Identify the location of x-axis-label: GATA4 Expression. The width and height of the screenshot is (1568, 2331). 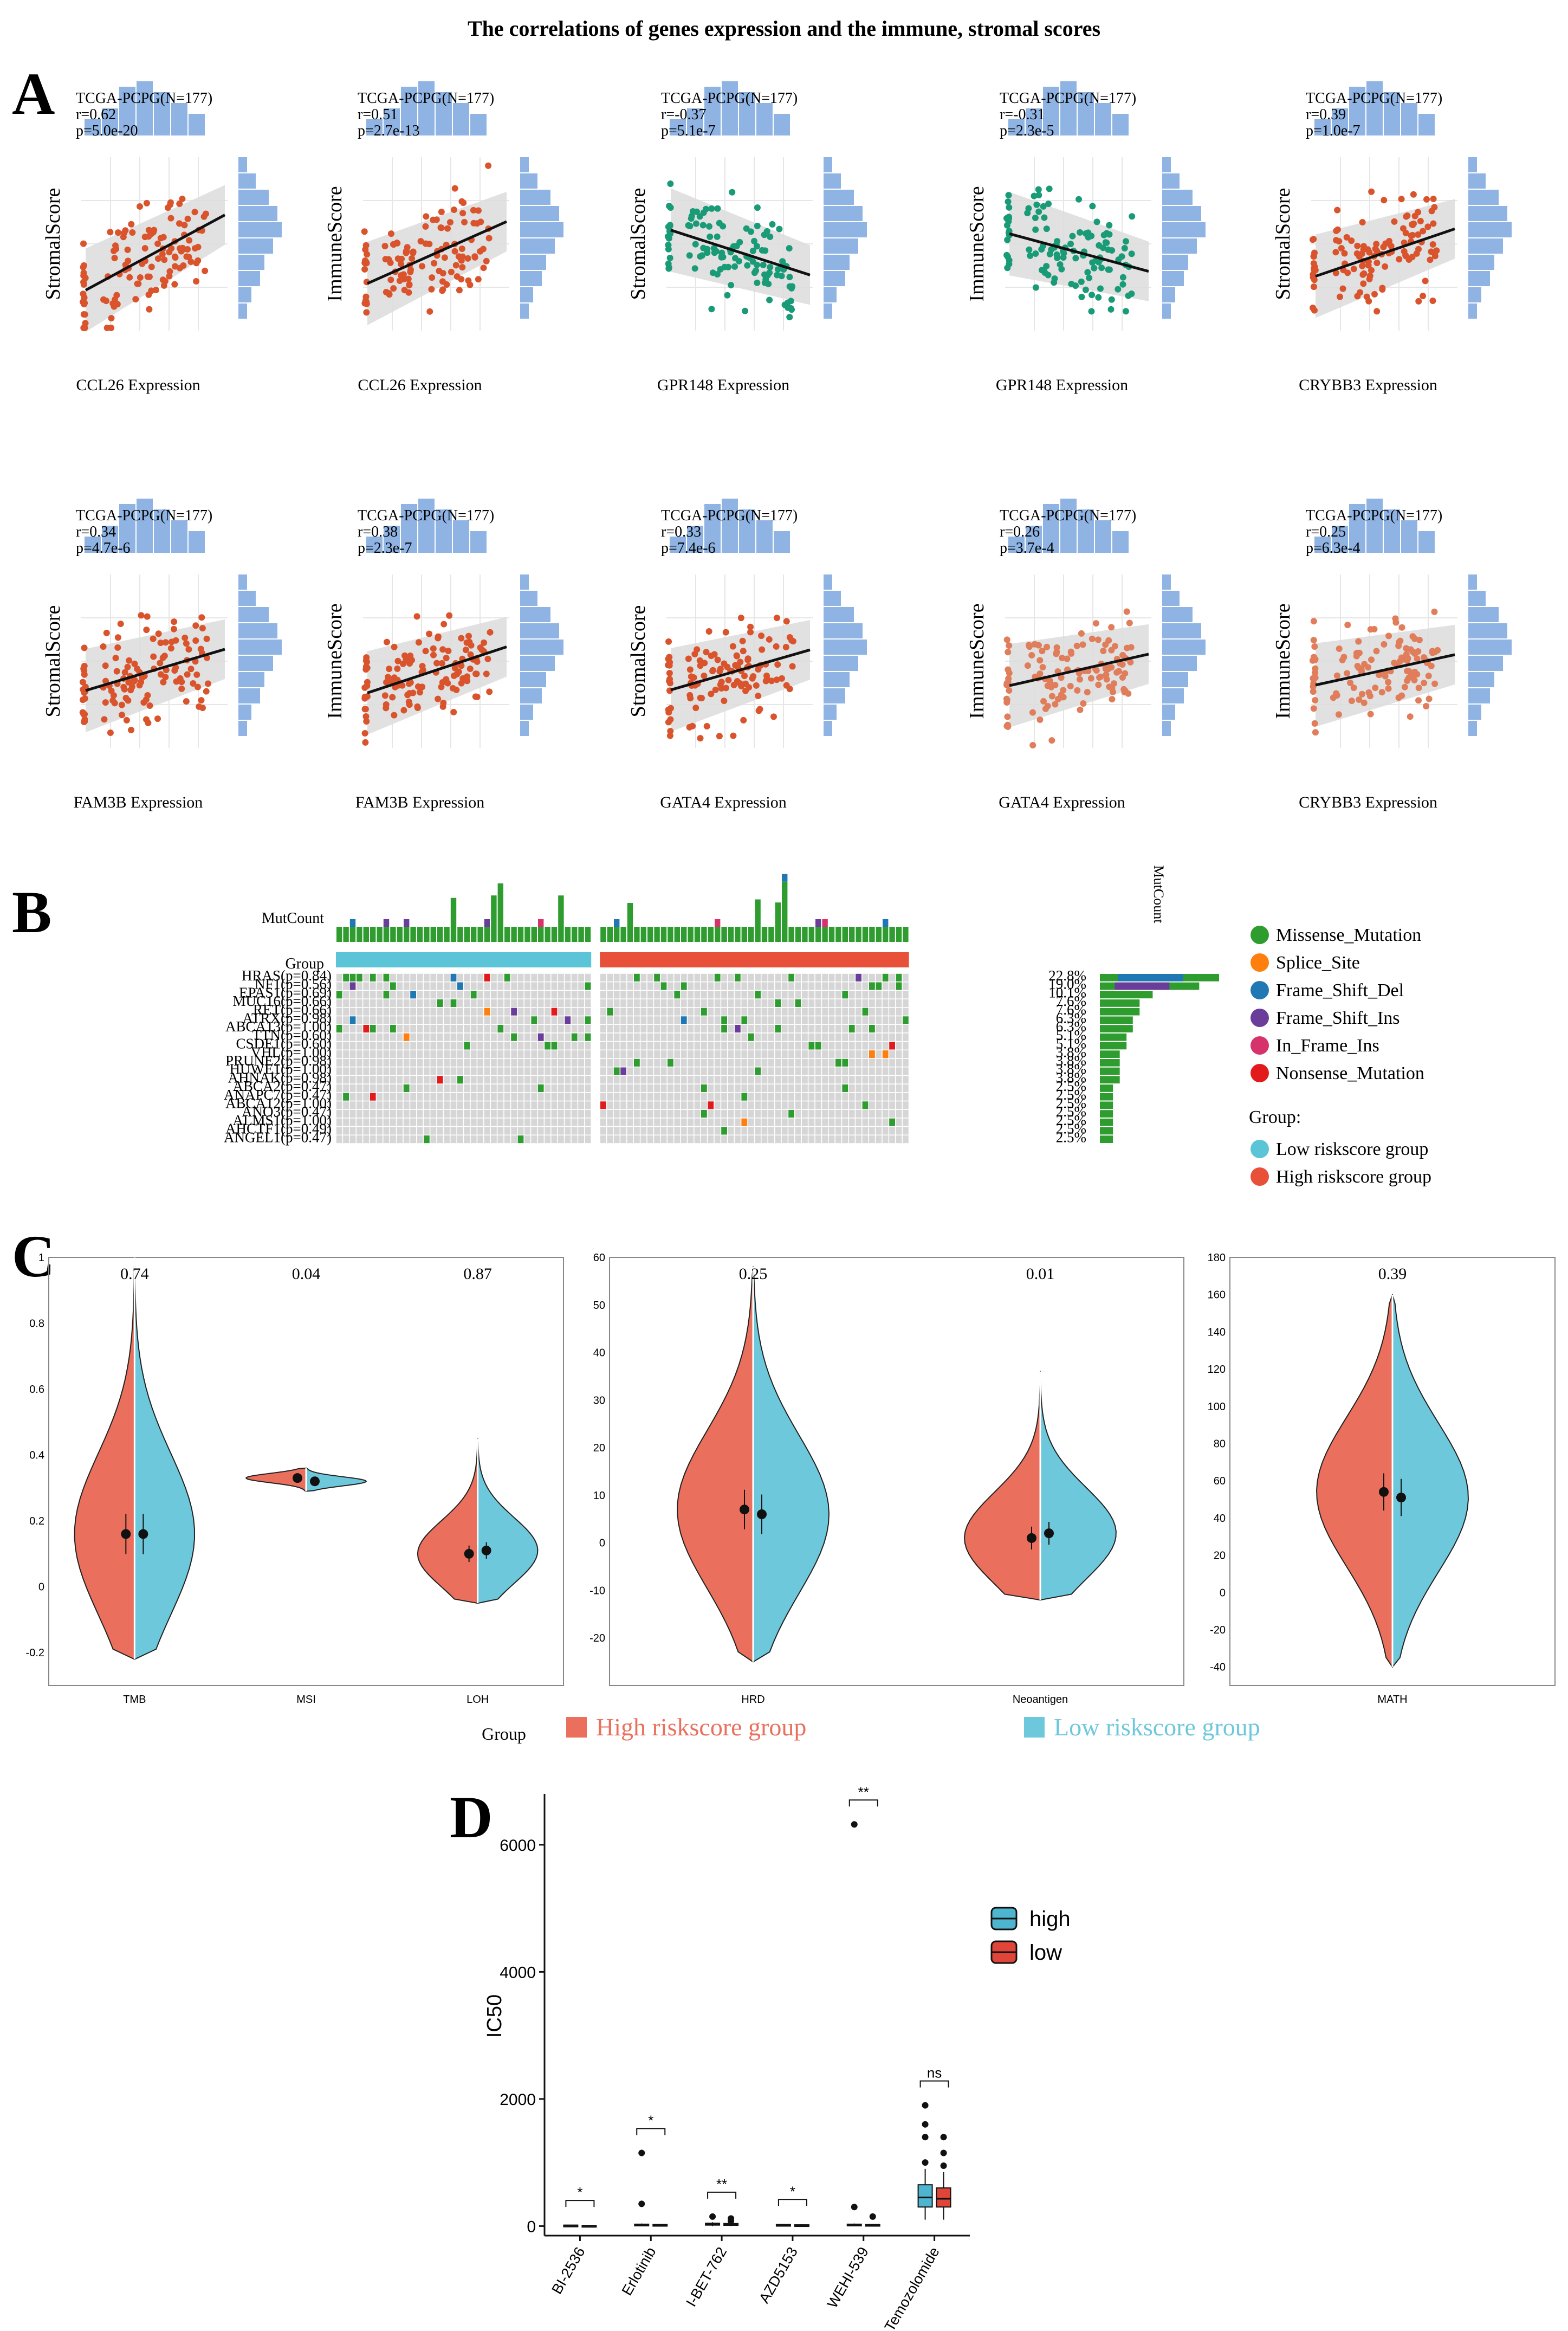
(723, 802).